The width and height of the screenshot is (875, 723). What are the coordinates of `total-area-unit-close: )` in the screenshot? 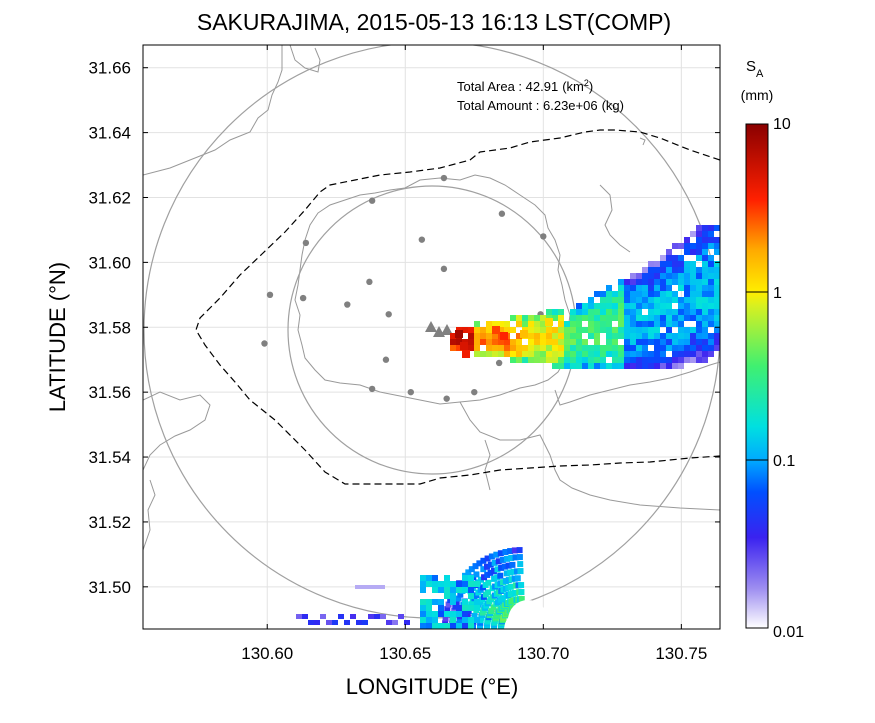 It's located at (591, 86).